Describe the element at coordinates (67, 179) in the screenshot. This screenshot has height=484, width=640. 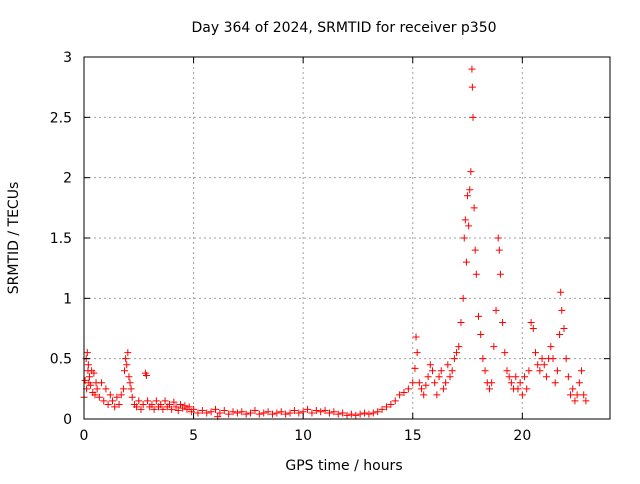
I see `y-tick-label: 2` at that location.